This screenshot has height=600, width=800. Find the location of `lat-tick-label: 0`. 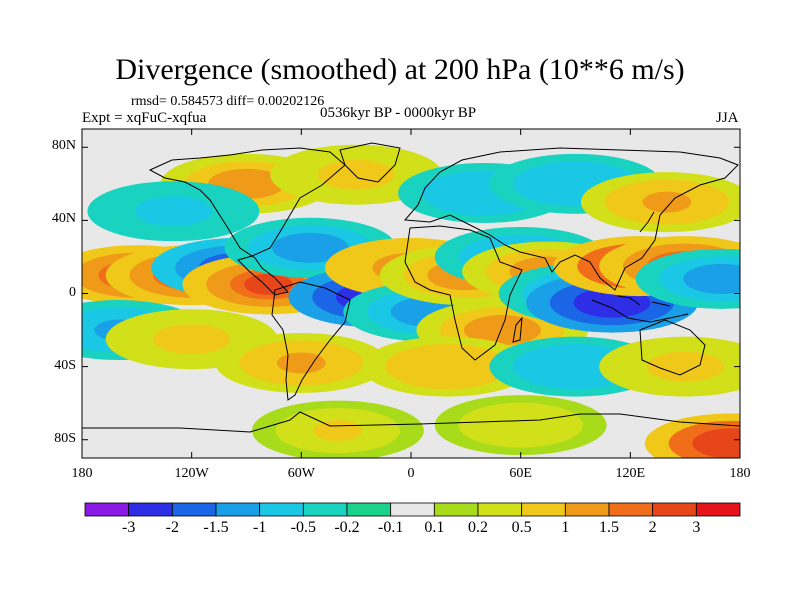

lat-tick-label: 0 is located at coordinates (72, 292).